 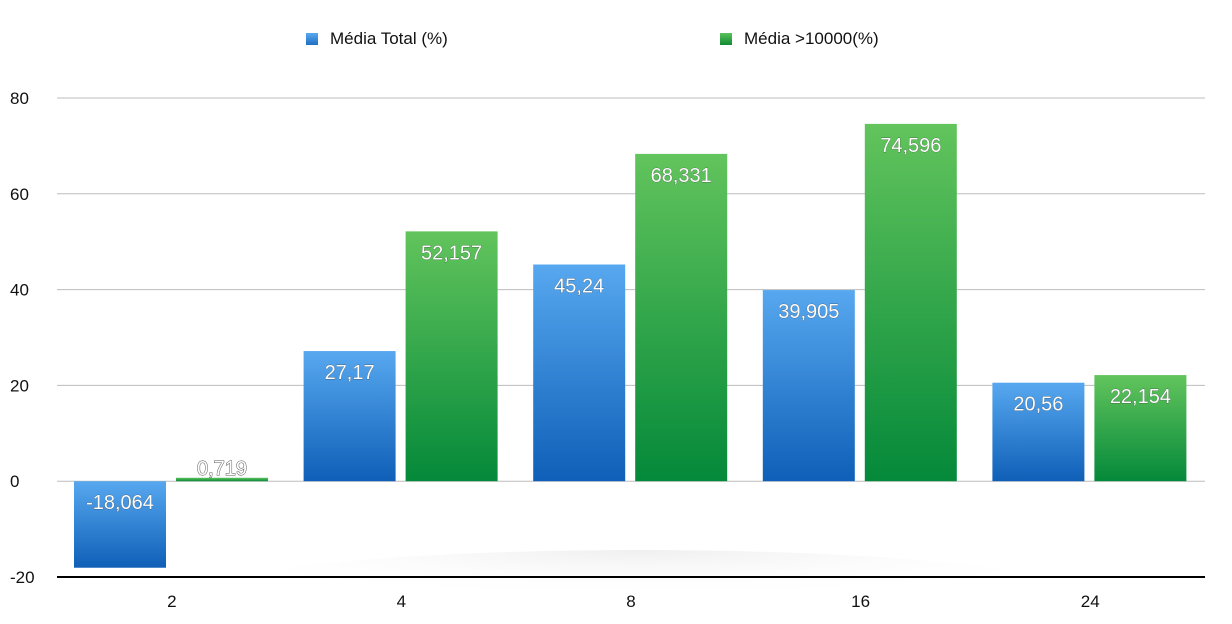 I want to click on data-label: 68,331, so click(x=681, y=176).